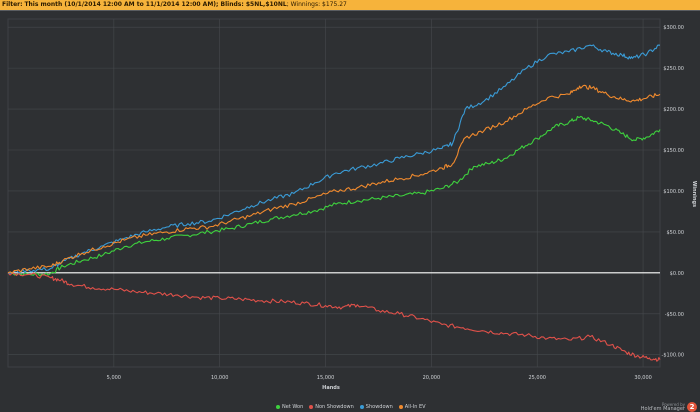  What do you see at coordinates (537, 378) in the screenshot?
I see `x-tick-label: 25,000` at bounding box center [537, 378].